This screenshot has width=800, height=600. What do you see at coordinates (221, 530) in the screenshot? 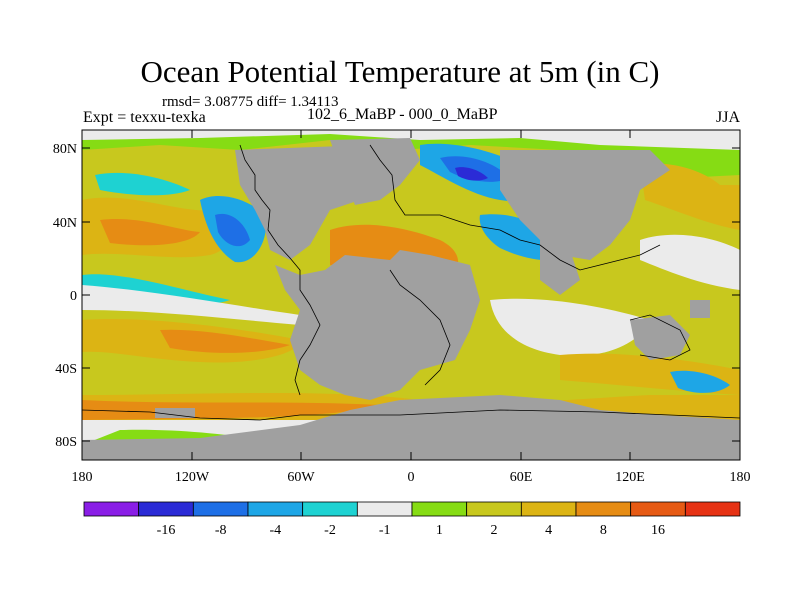
I see `colorbar-label: -8` at bounding box center [221, 530].